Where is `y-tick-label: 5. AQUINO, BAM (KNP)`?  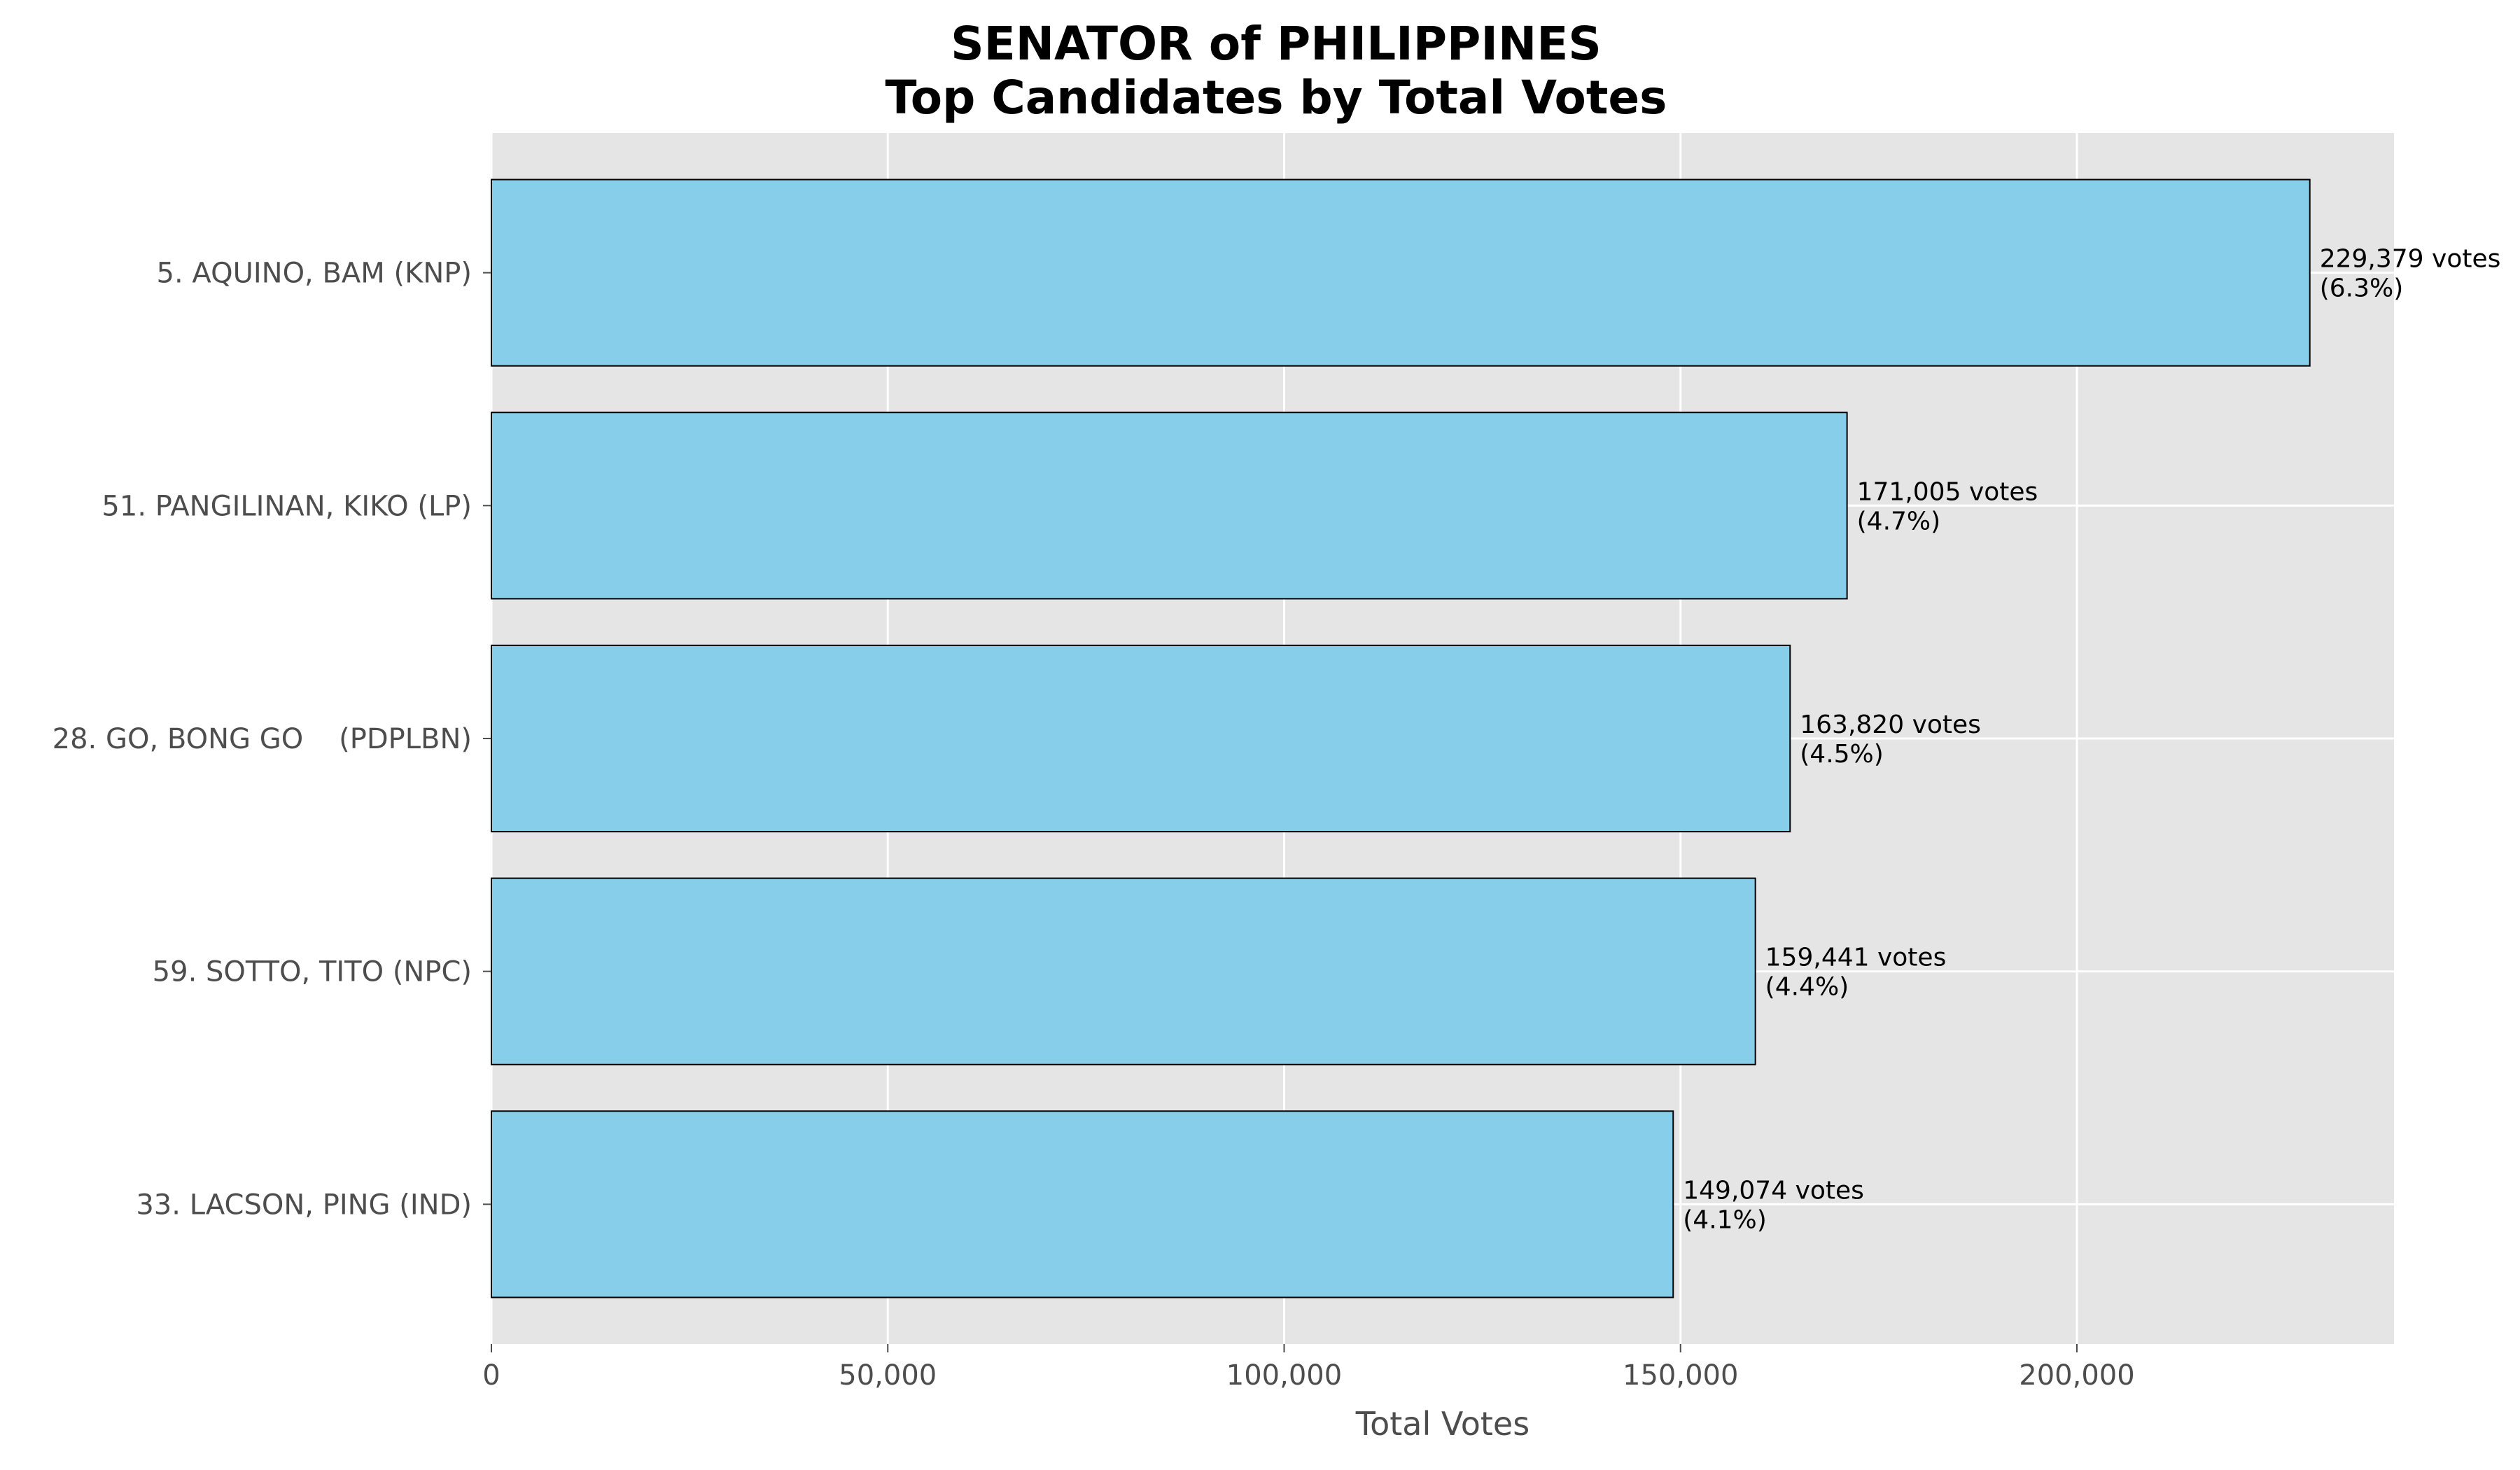
y-tick-label: 5. AQUINO, BAM (KNP) is located at coordinates (314, 274).